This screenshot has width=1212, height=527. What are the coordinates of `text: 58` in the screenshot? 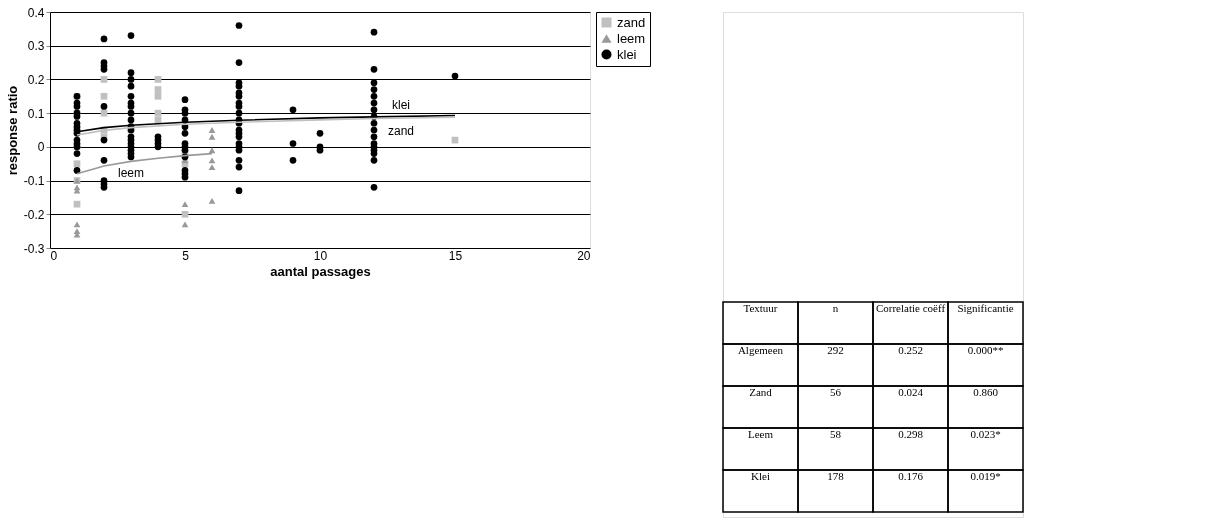 It's located at (835, 434).